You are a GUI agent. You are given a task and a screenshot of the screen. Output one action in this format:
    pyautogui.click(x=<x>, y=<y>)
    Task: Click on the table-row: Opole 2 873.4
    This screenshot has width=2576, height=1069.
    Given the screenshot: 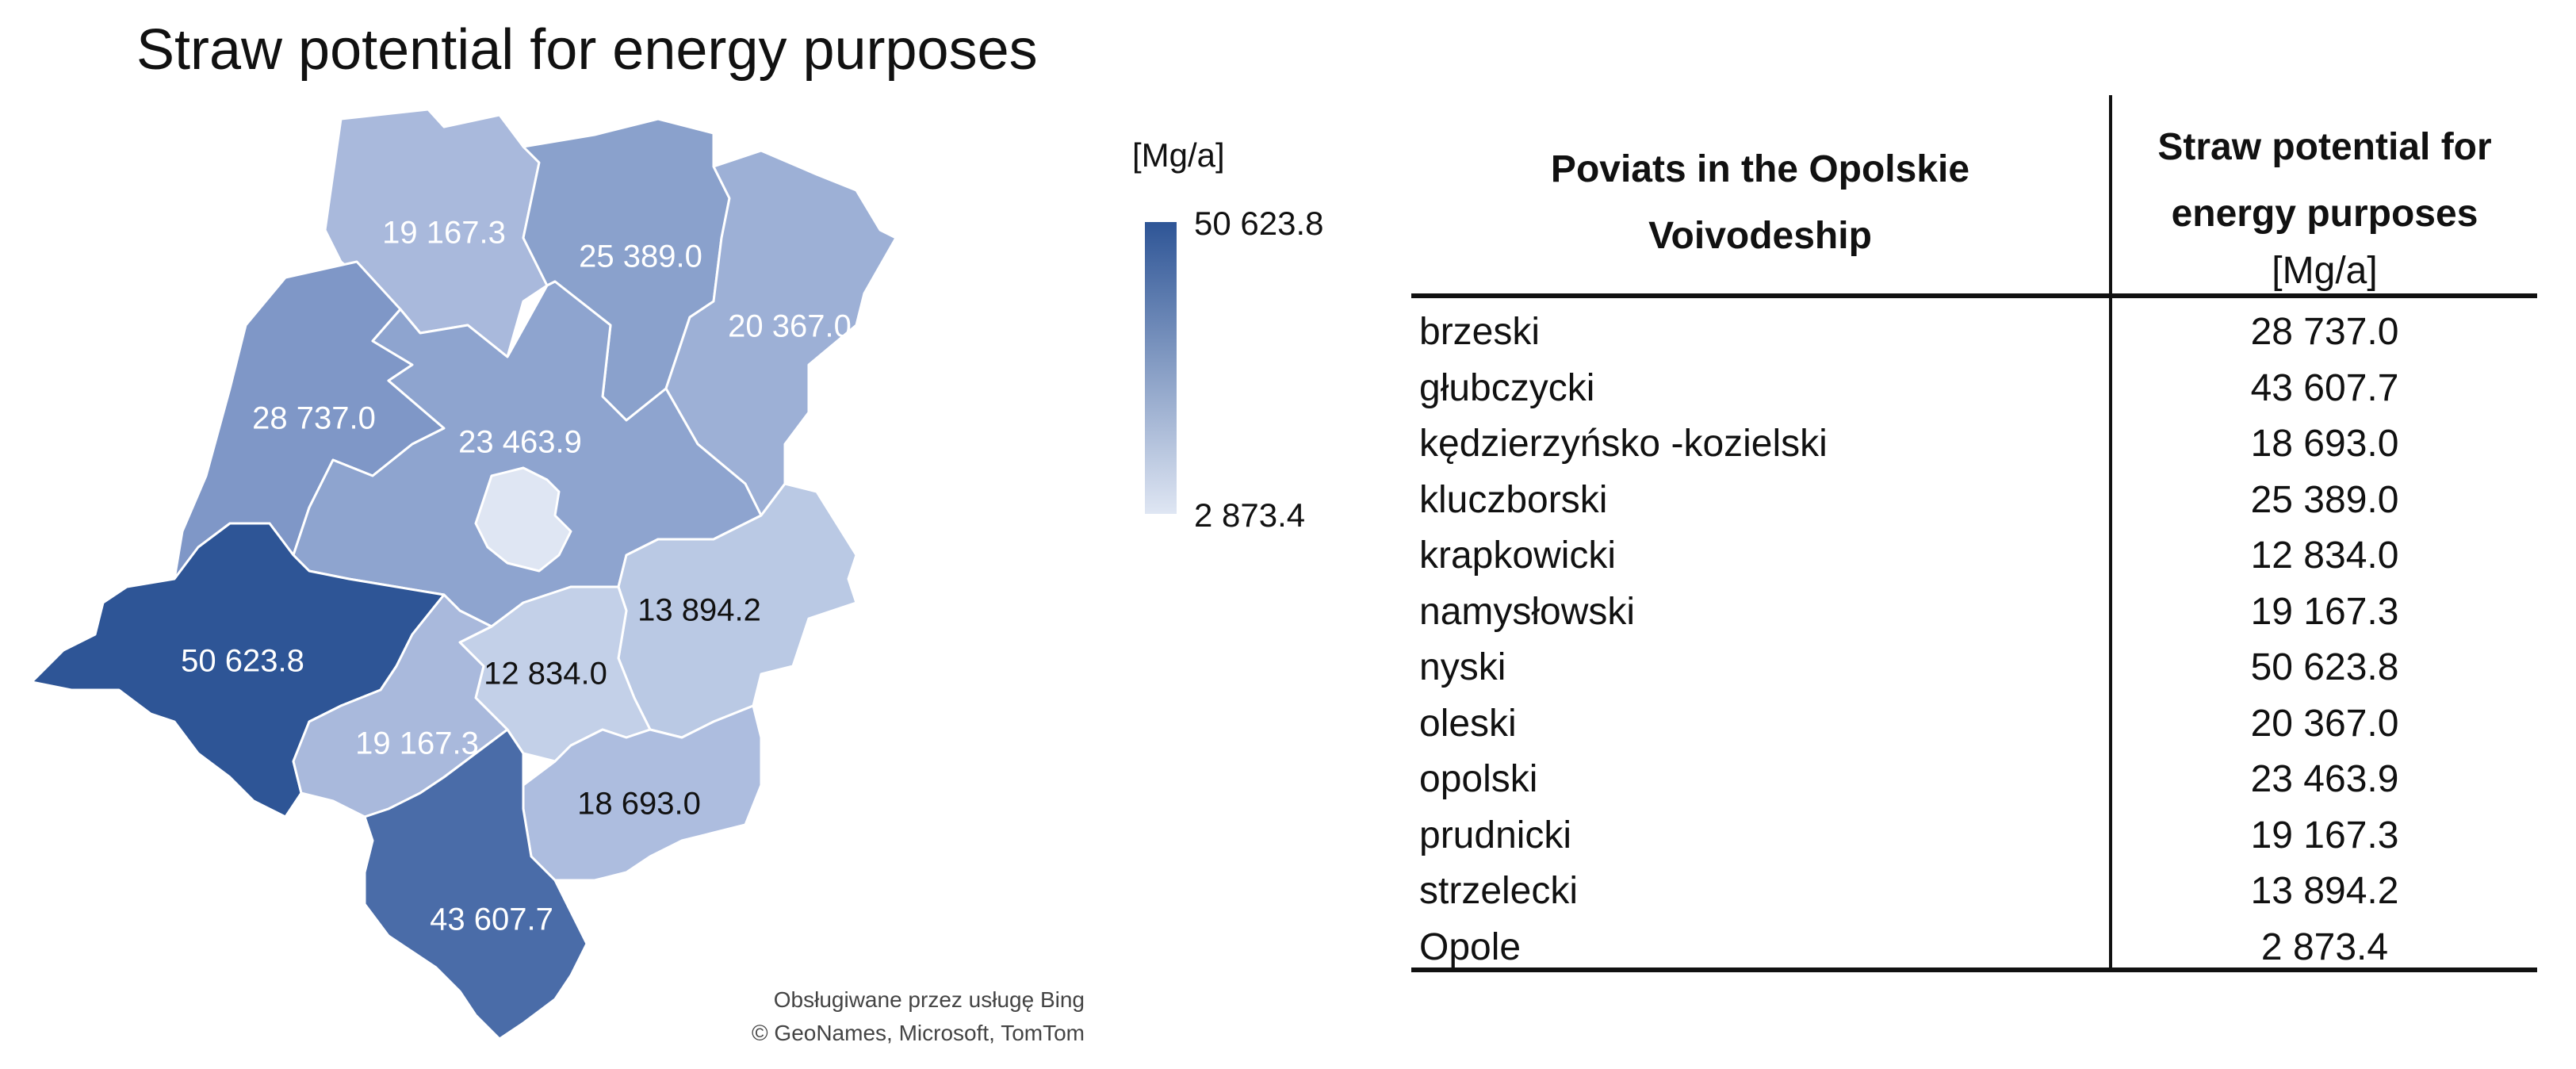 What is the action you would take?
    pyautogui.click(x=1974, y=947)
    